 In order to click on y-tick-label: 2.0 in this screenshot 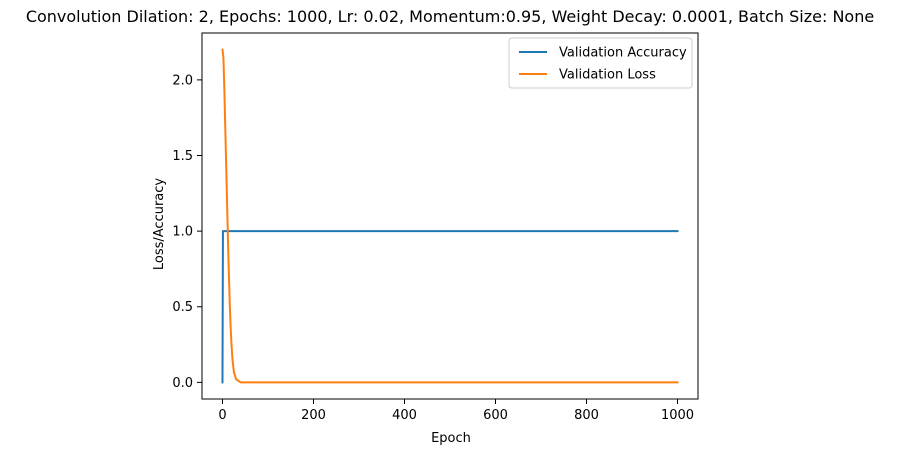, I will do `click(182, 80)`.